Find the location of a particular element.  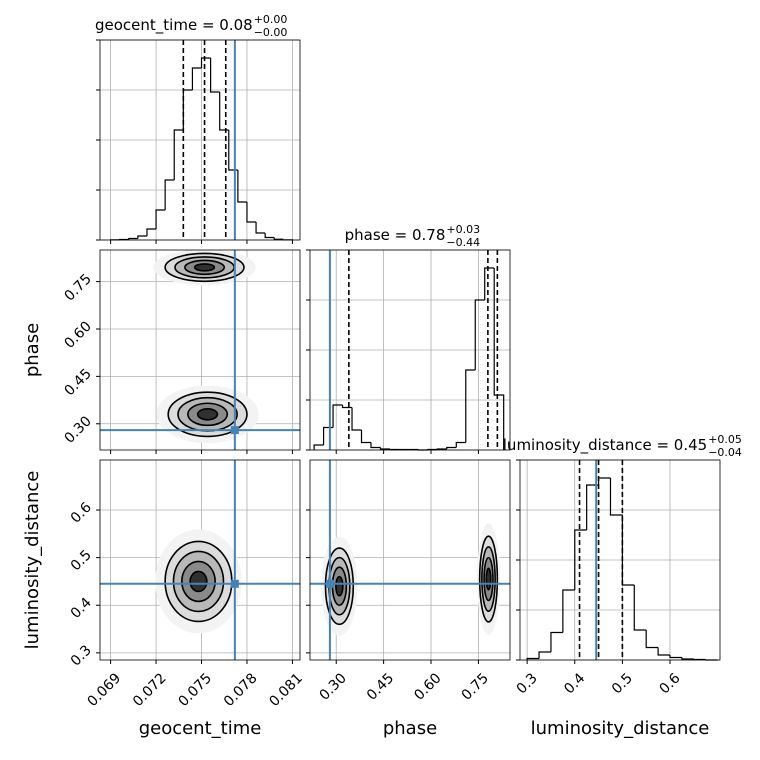

x-axis-label: geocent_time is located at coordinates (200, 728).